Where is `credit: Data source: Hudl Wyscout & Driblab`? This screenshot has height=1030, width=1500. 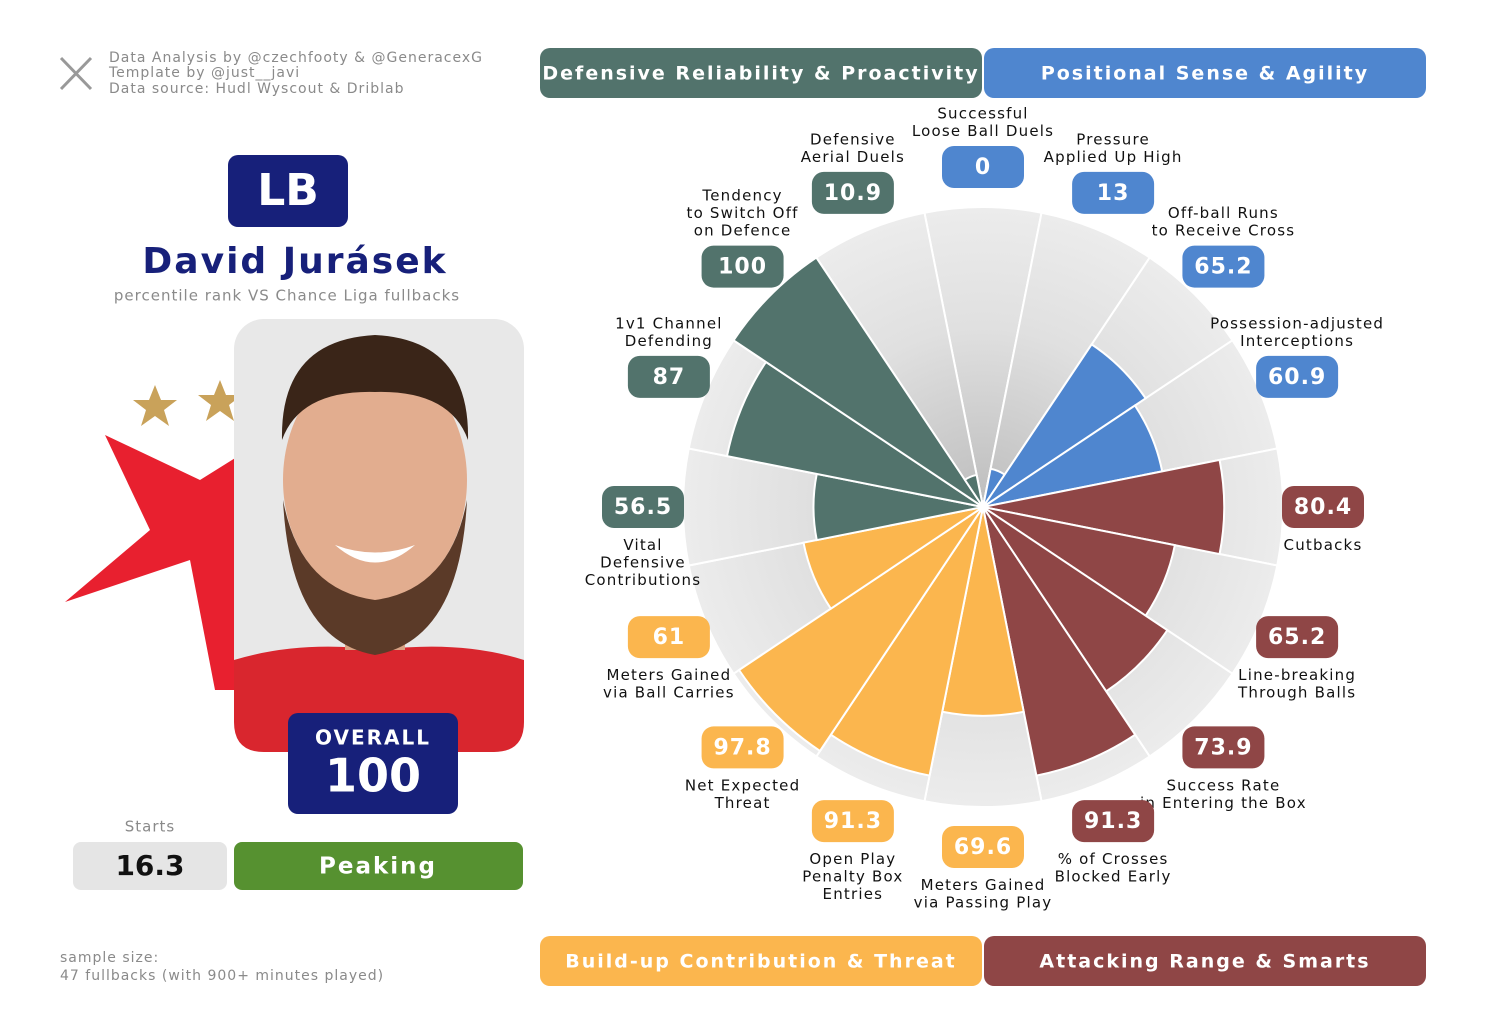 credit: Data source: Hudl Wyscout & Driblab is located at coordinates (256, 89).